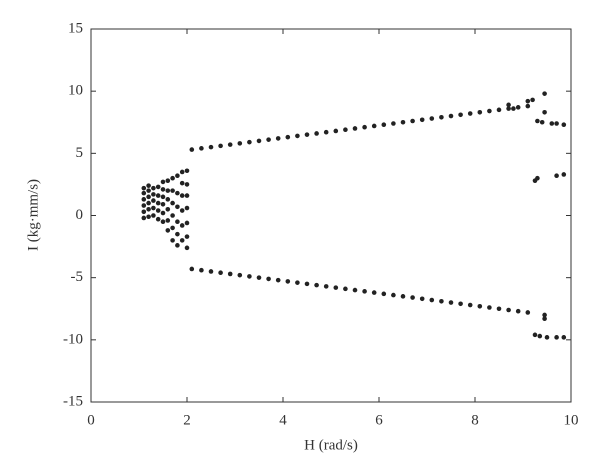 The width and height of the screenshot is (600, 475). I want to click on y-tick-label: 10, so click(75, 91).